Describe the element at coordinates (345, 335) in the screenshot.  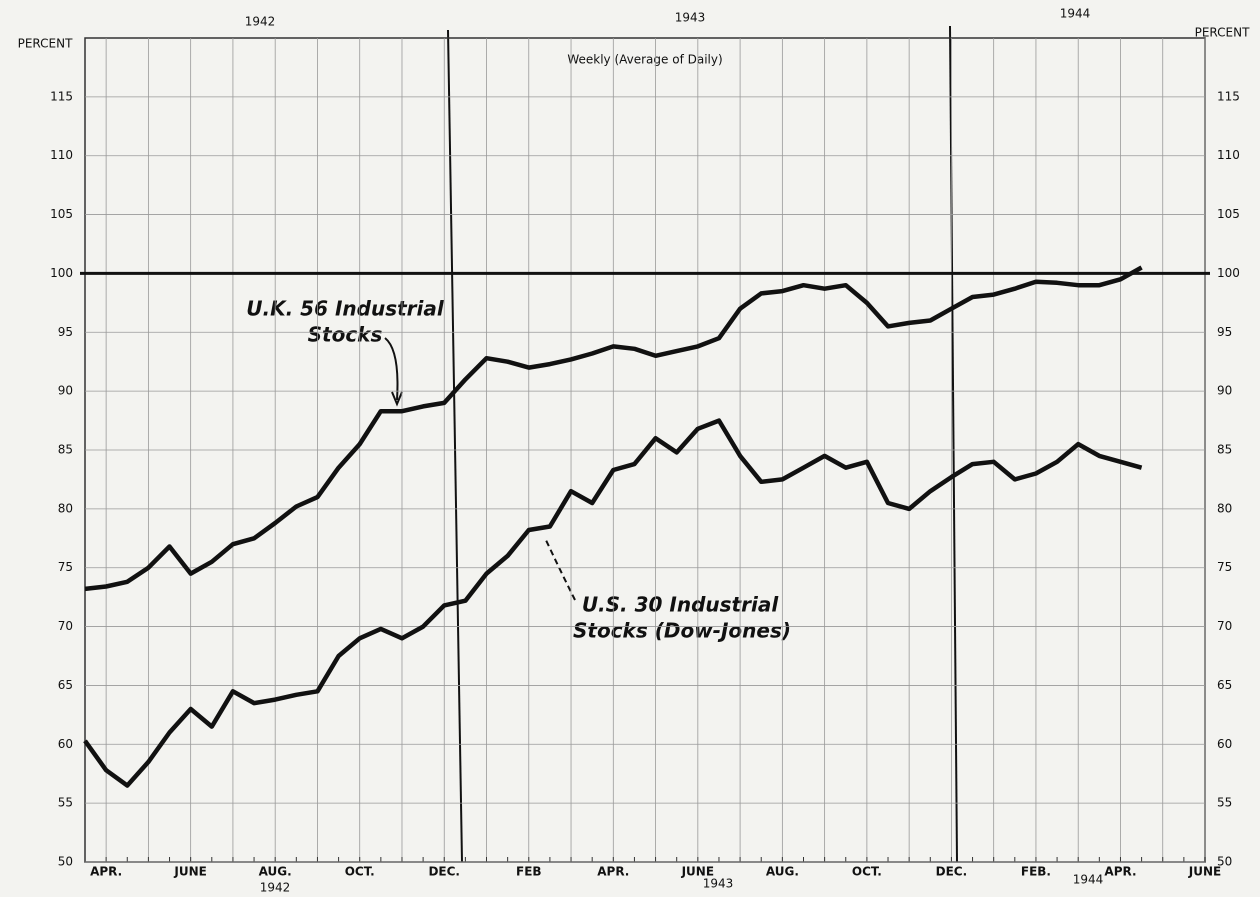
I see `annotation: Stocks` at that location.